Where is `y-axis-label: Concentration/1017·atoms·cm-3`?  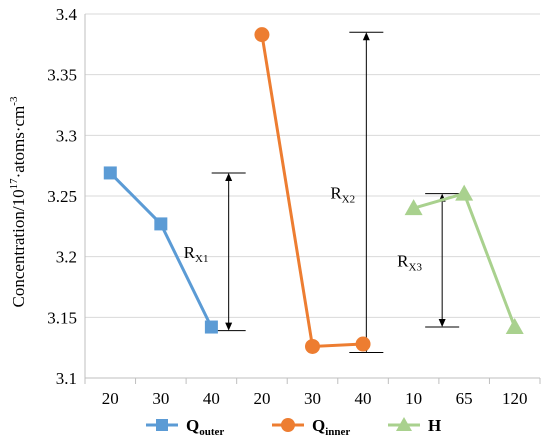
y-axis-label: Concentration/1017·atoms·cm-3 is located at coordinates (18, 201).